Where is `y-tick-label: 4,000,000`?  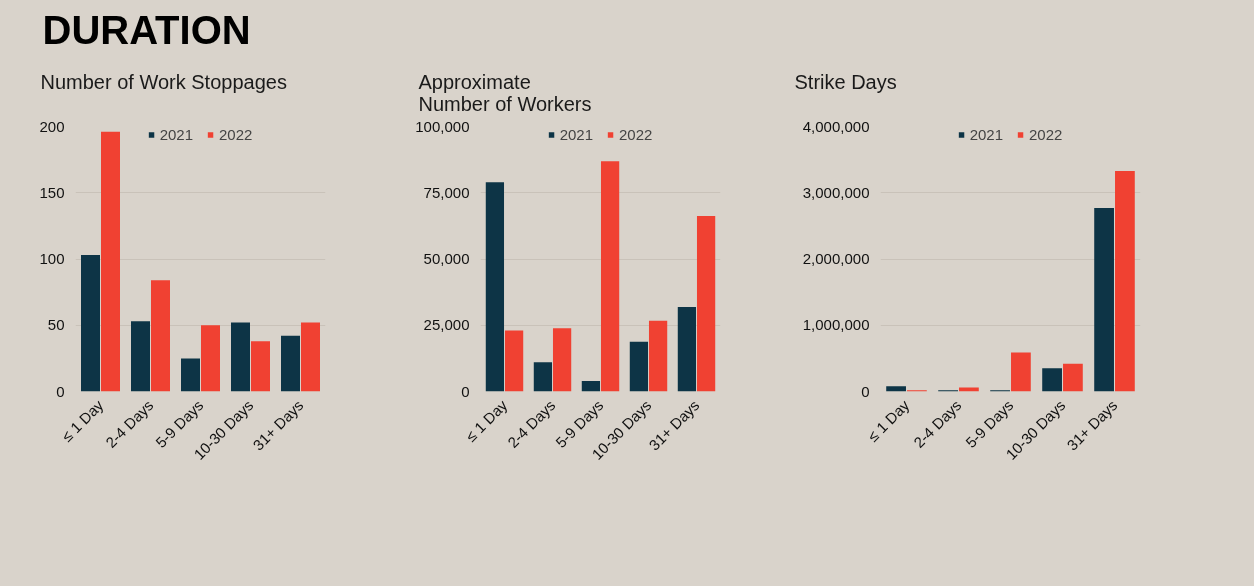
y-tick-label: 4,000,000 is located at coordinates (836, 126).